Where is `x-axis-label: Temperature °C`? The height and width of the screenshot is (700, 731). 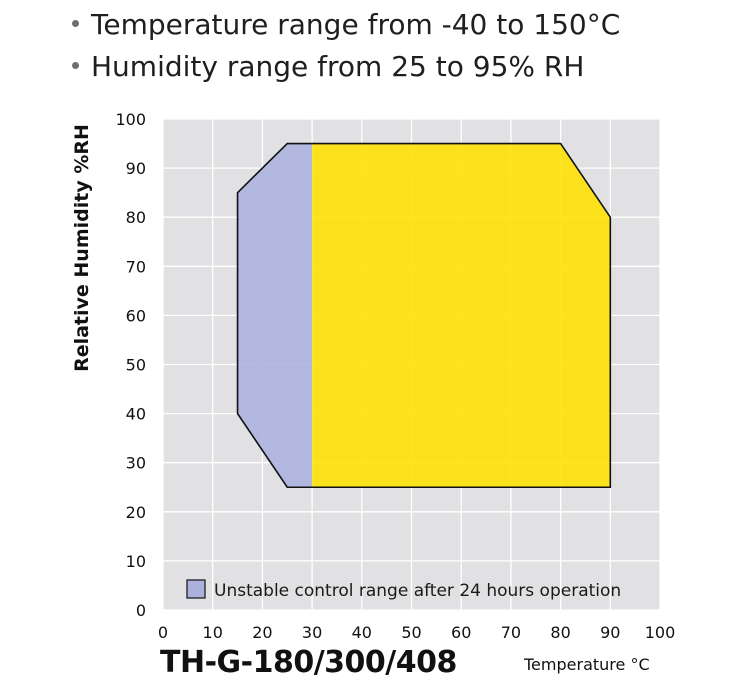 x-axis-label: Temperature °C is located at coordinates (587, 664).